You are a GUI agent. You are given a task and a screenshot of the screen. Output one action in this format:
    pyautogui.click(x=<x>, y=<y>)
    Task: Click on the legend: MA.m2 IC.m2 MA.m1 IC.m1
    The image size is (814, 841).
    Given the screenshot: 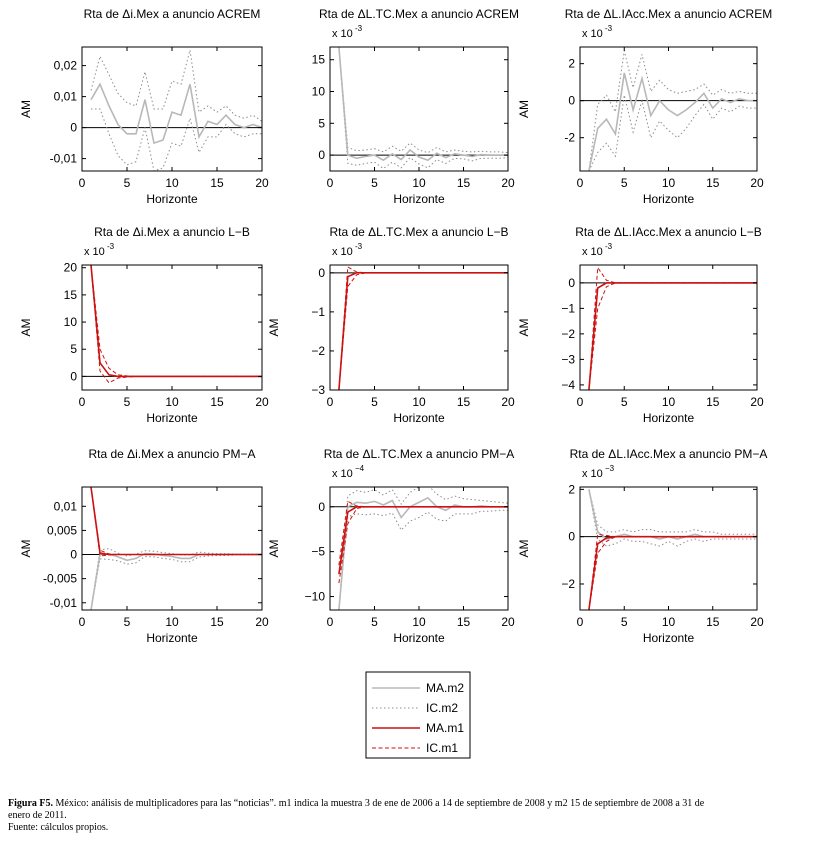 What is the action you would take?
    pyautogui.click(x=418, y=715)
    